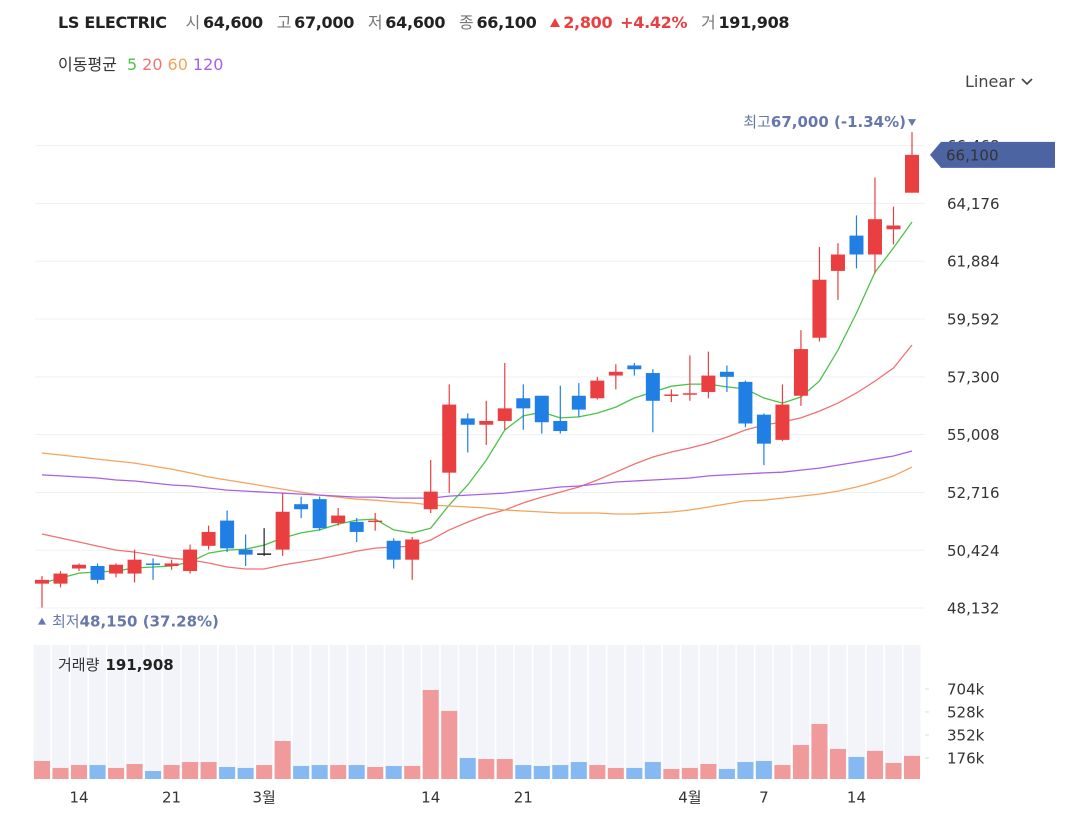  I want to click on ma-legend-item: 120, so click(208, 64).